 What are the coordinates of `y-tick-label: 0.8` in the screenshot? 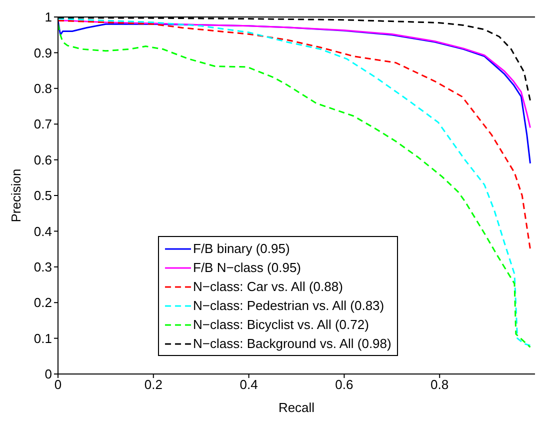 It's located at (43, 88).